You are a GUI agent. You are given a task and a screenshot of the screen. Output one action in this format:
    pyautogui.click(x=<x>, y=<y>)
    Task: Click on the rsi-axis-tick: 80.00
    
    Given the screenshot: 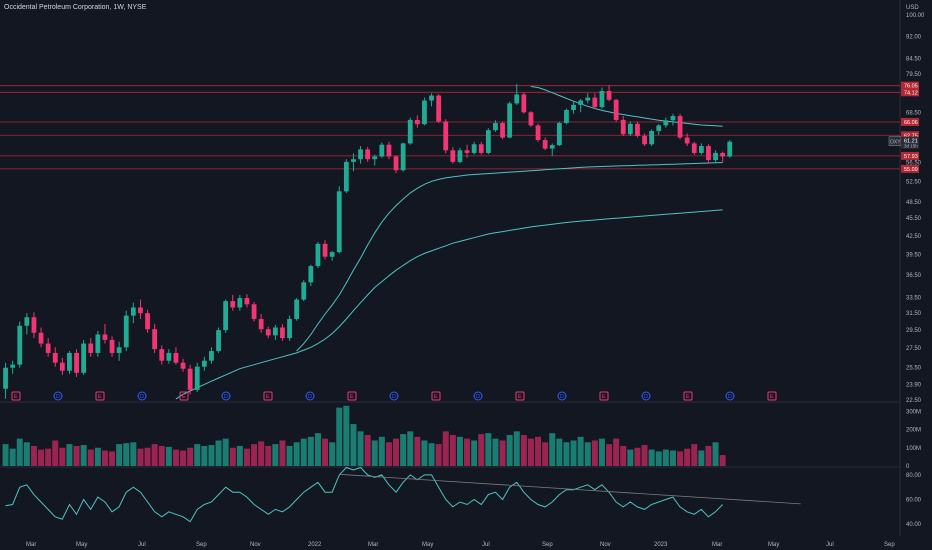 What is the action you would take?
    pyautogui.click(x=914, y=476)
    